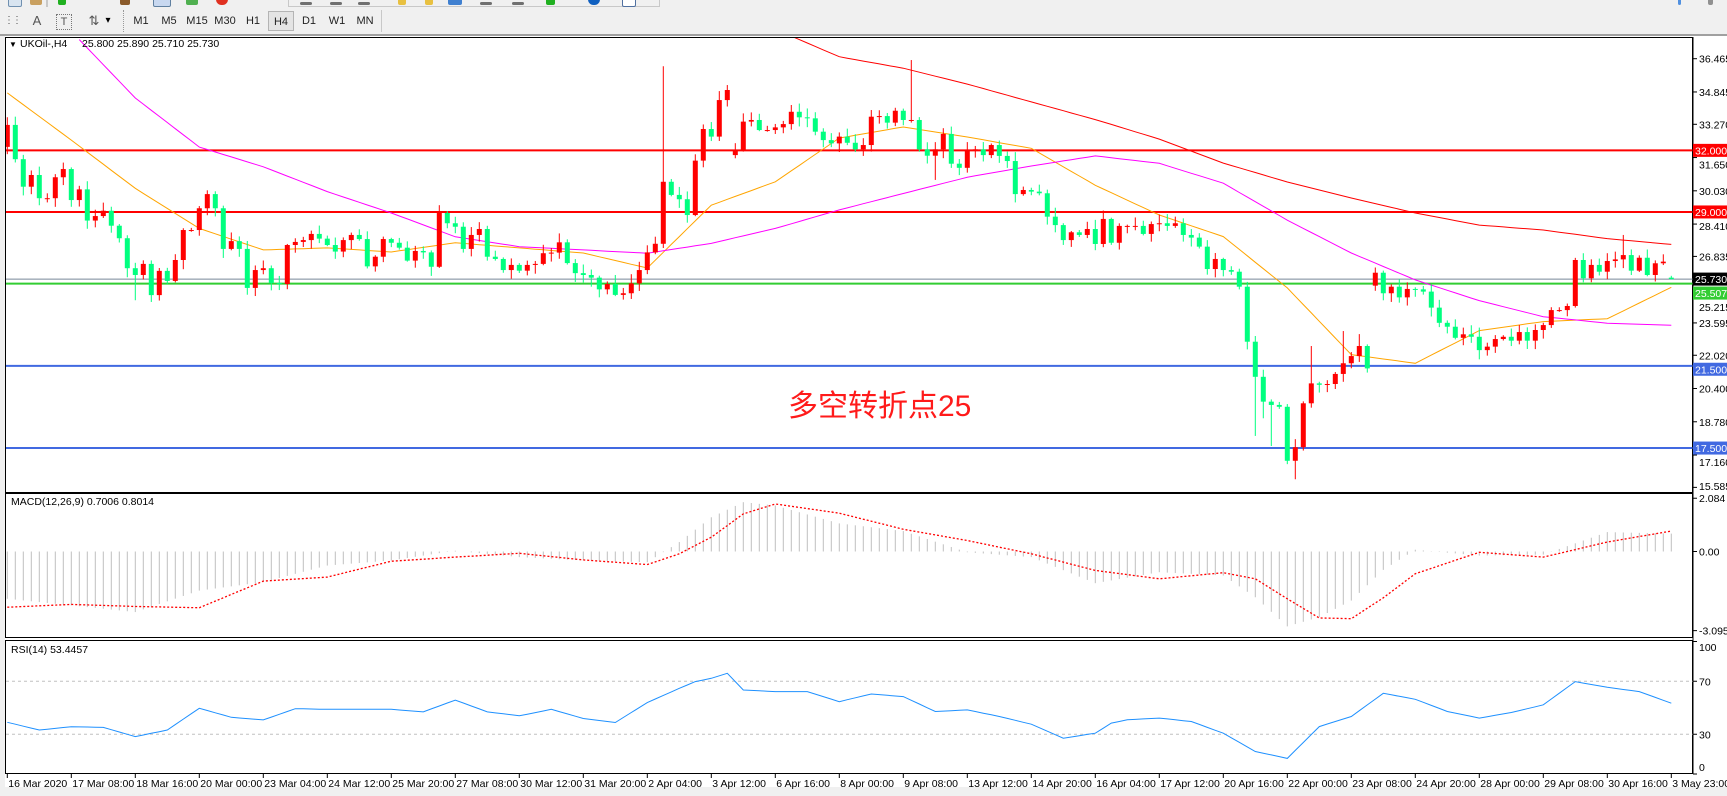  What do you see at coordinates (1713, 257) in the screenshot?
I see `price-tick-label: 26.835` at bounding box center [1713, 257].